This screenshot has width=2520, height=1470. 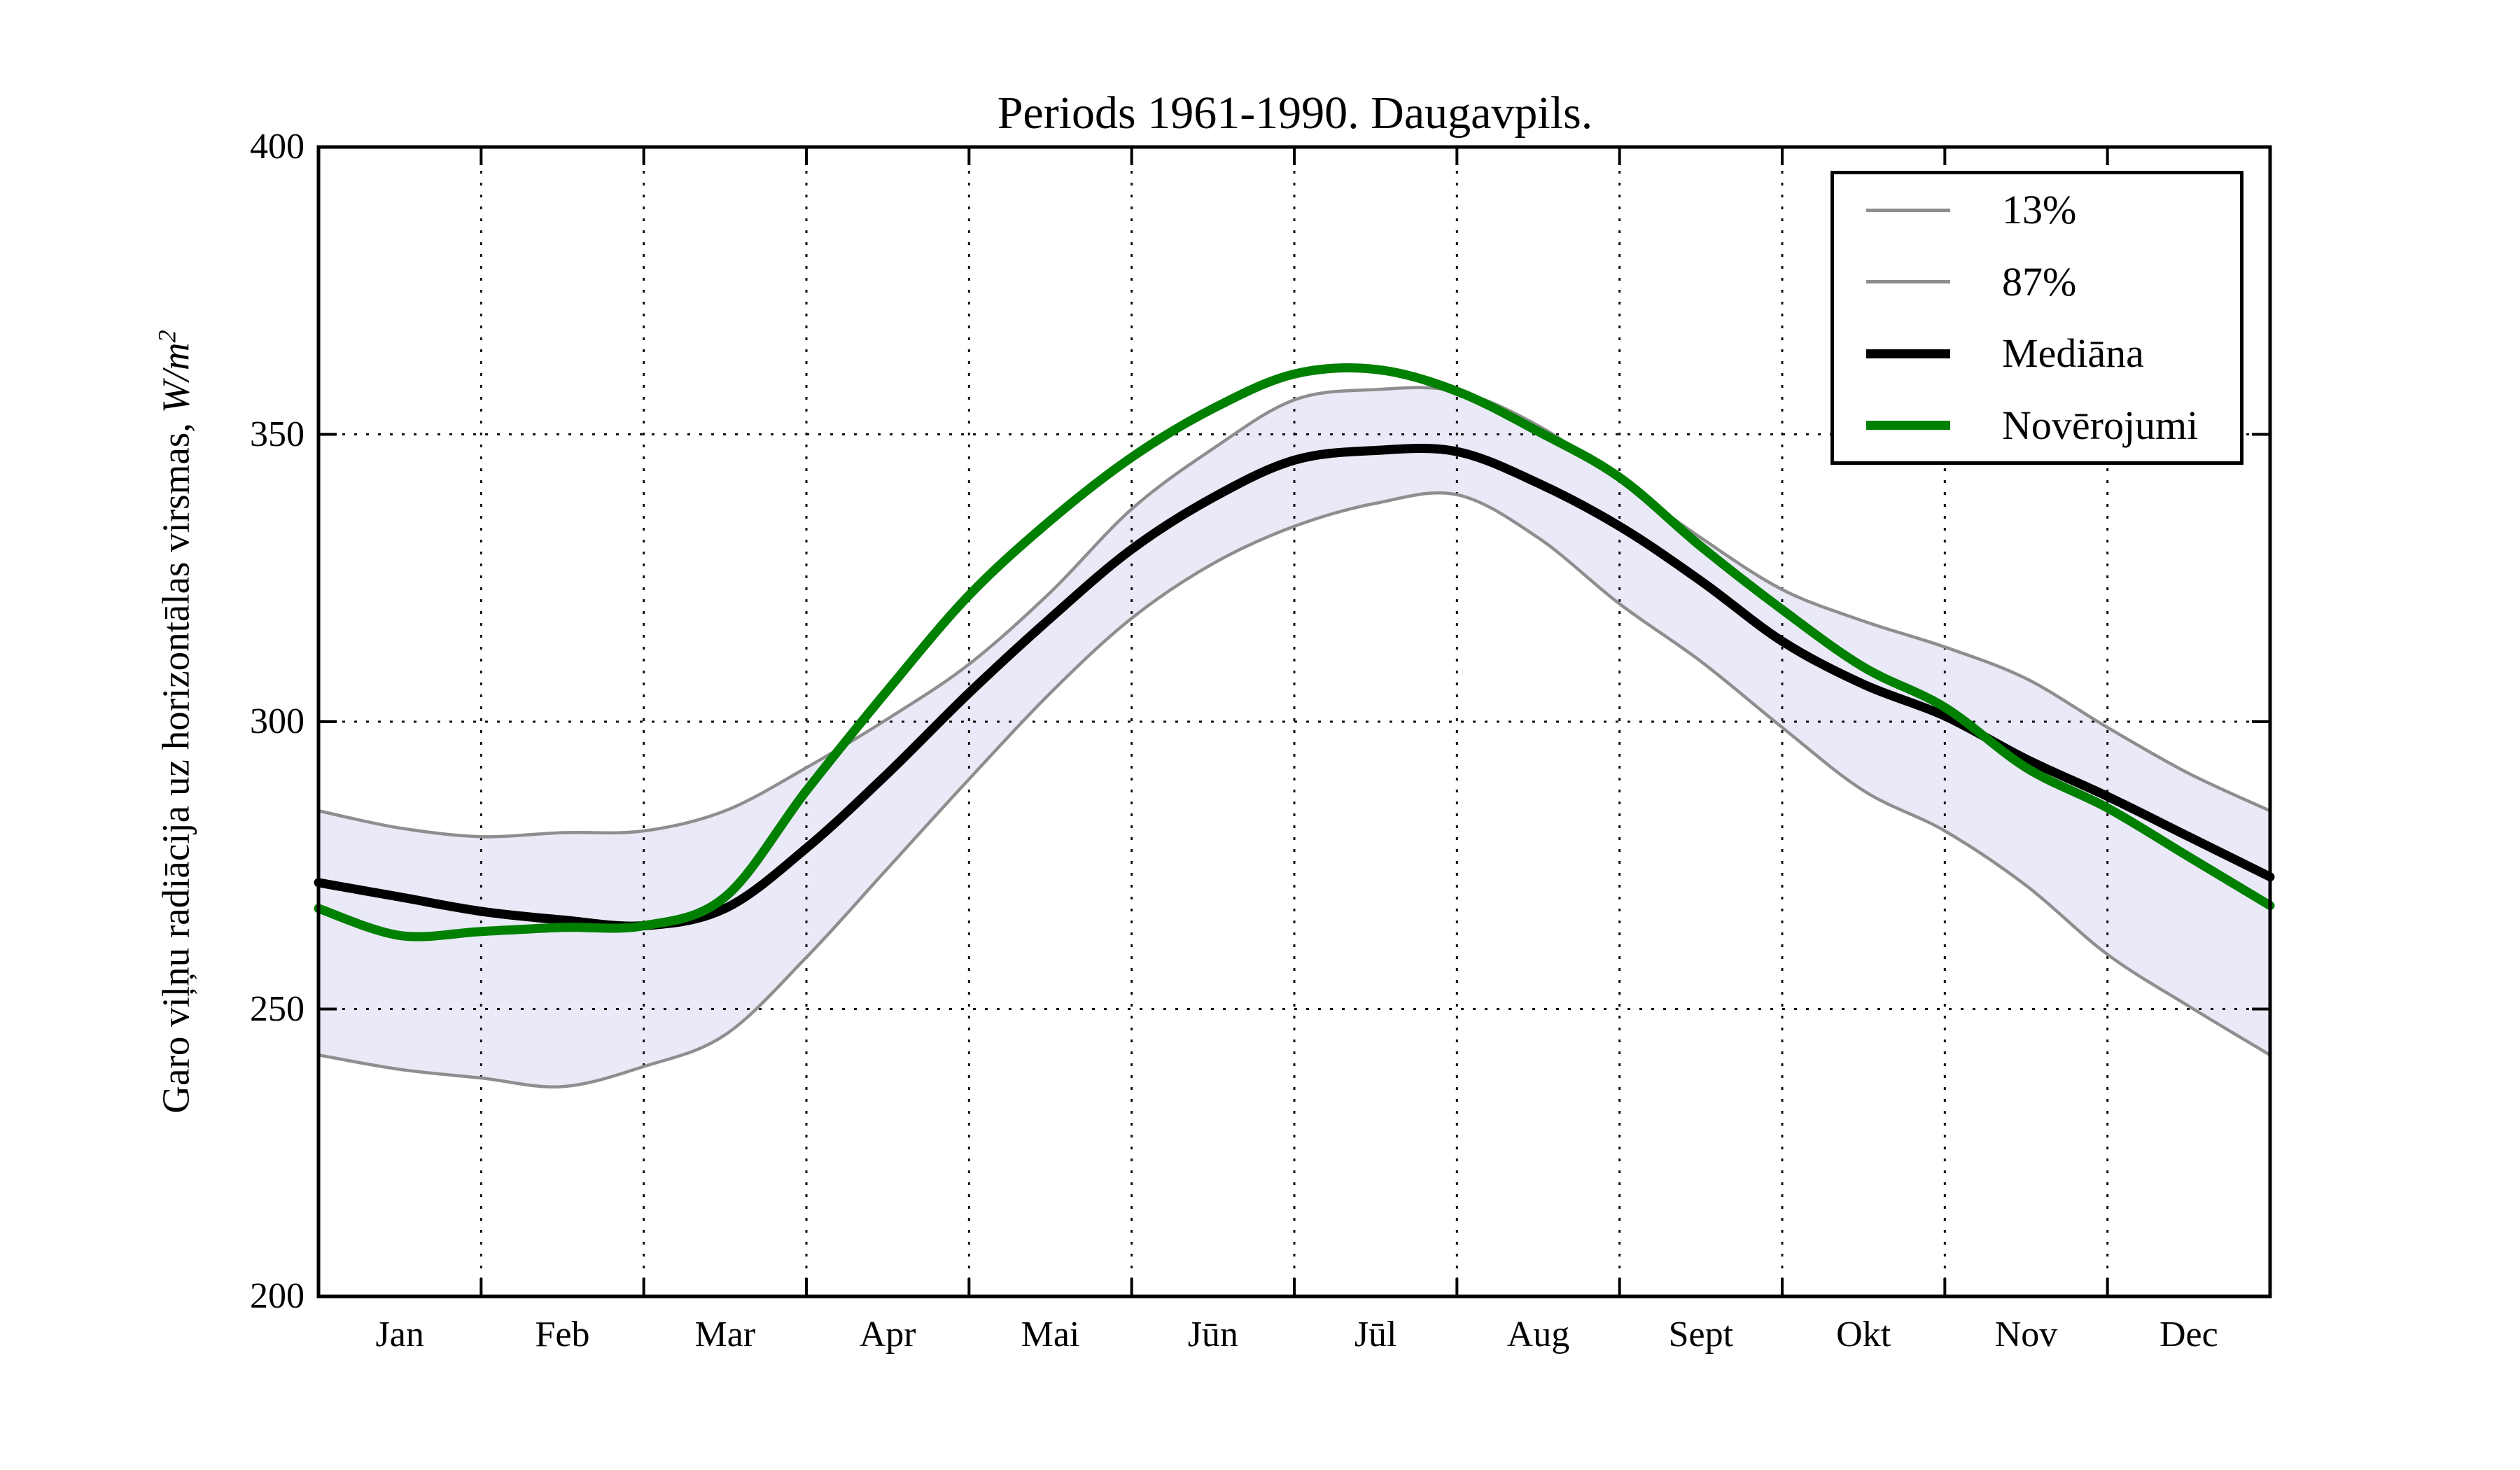 What do you see at coordinates (562, 1334) in the screenshot?
I see `x-tick-label: Feb` at bounding box center [562, 1334].